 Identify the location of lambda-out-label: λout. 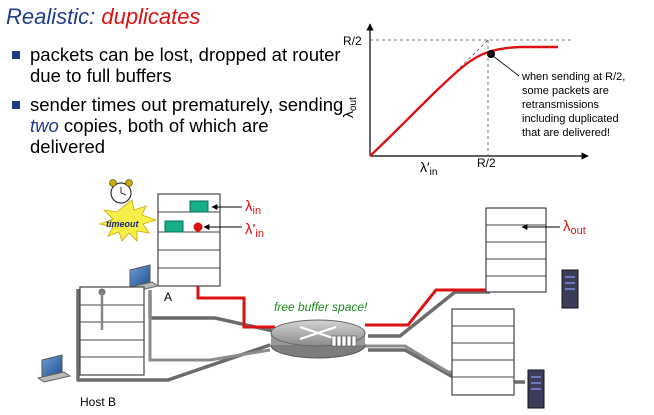
(574, 227).